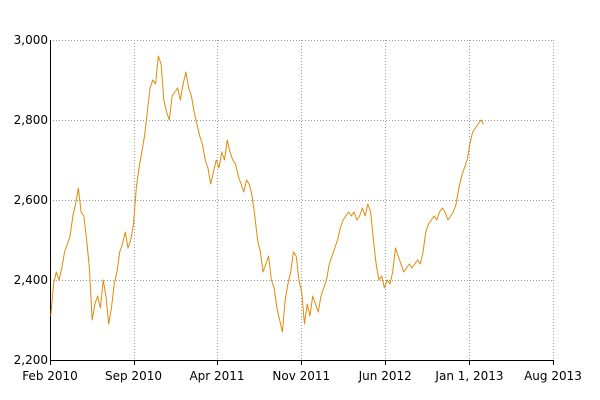 The image size is (600, 400). Describe the element at coordinates (31, 120) in the screenshot. I see `y-tick-label: 2,800` at that location.